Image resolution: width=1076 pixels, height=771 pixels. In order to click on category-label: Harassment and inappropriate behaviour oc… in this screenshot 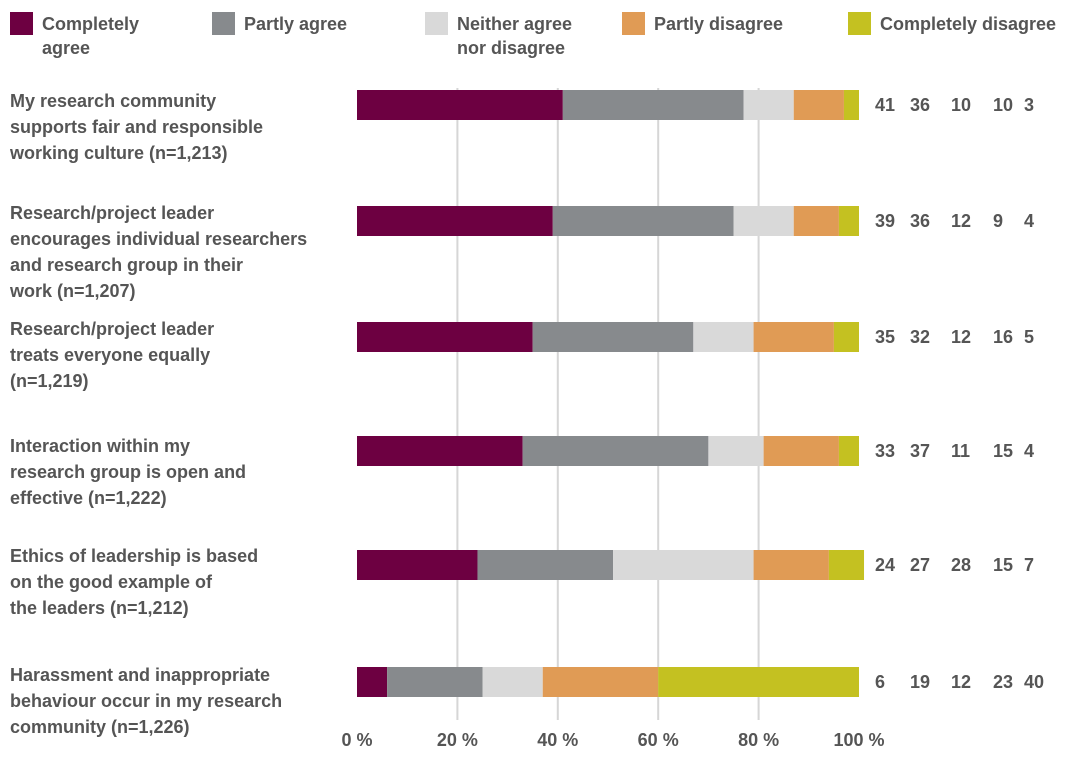, I will do `click(180, 701)`.